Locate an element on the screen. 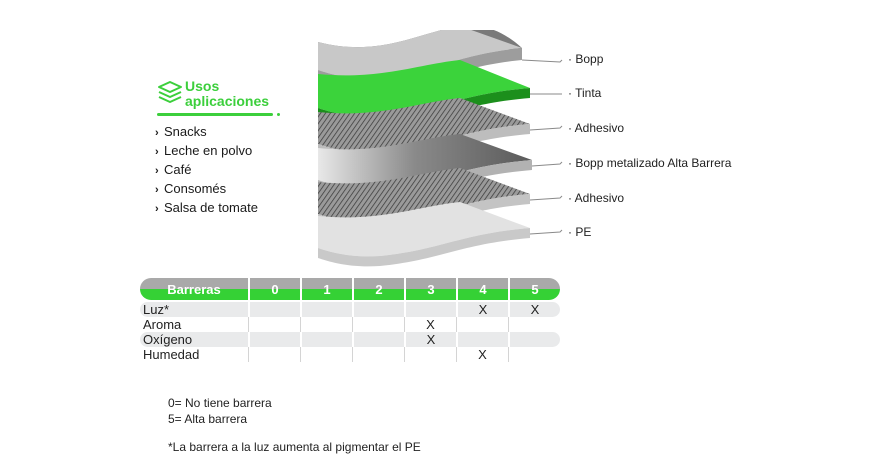 This screenshot has height=469, width=869. uses-item-label: Leche en polvo is located at coordinates (208, 150).